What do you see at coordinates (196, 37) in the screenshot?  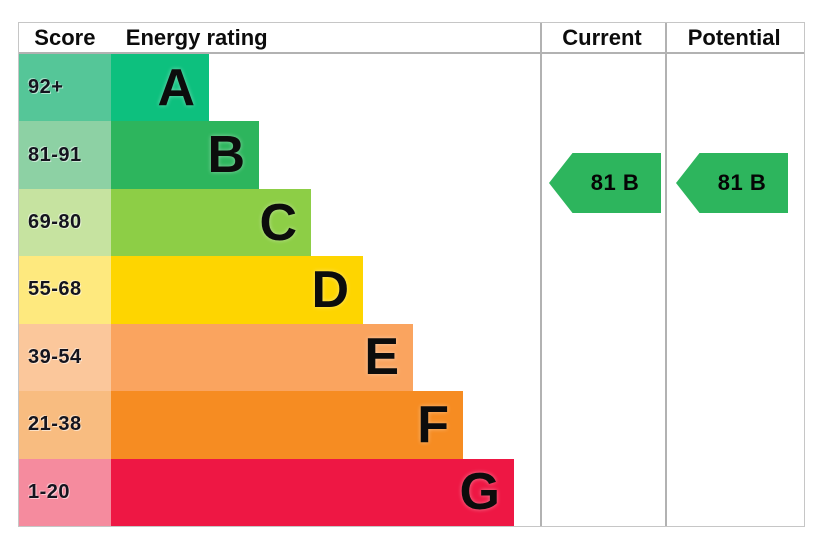 I see `energy-rating-header: Energy rating` at bounding box center [196, 37].